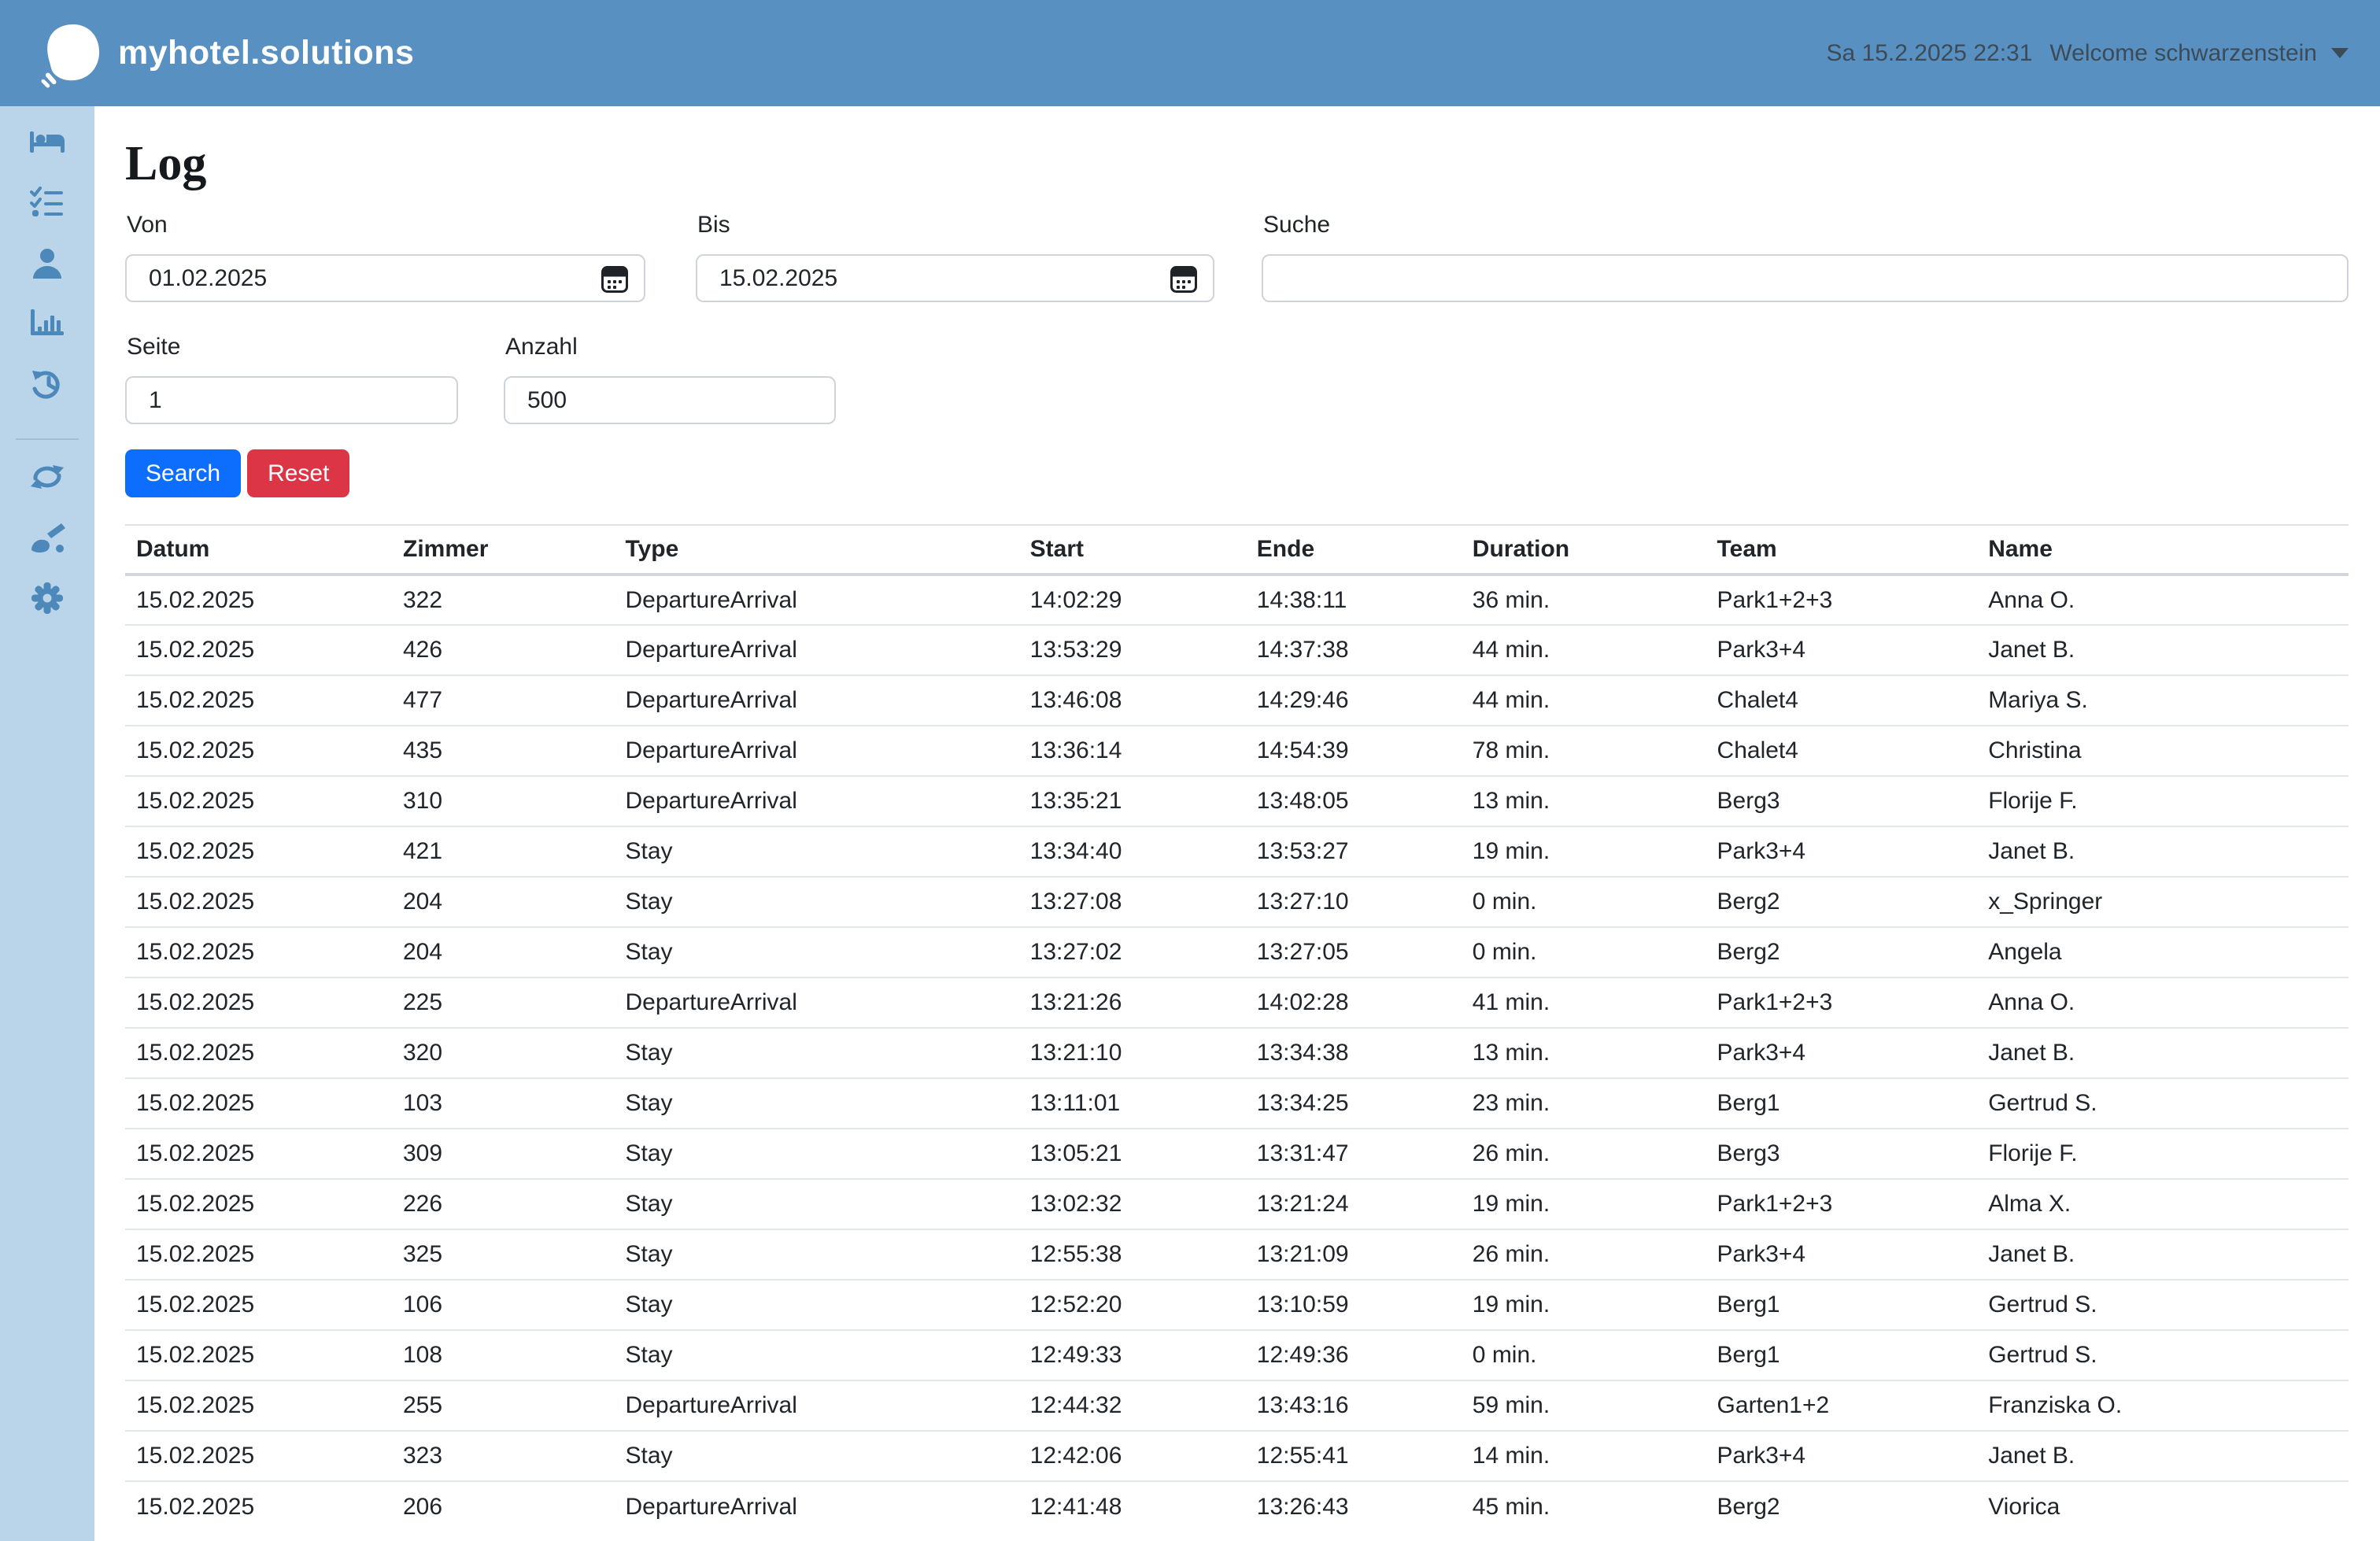  What do you see at coordinates (1132, 851) in the screenshot?
I see `table-cell: 13:34:40` at bounding box center [1132, 851].